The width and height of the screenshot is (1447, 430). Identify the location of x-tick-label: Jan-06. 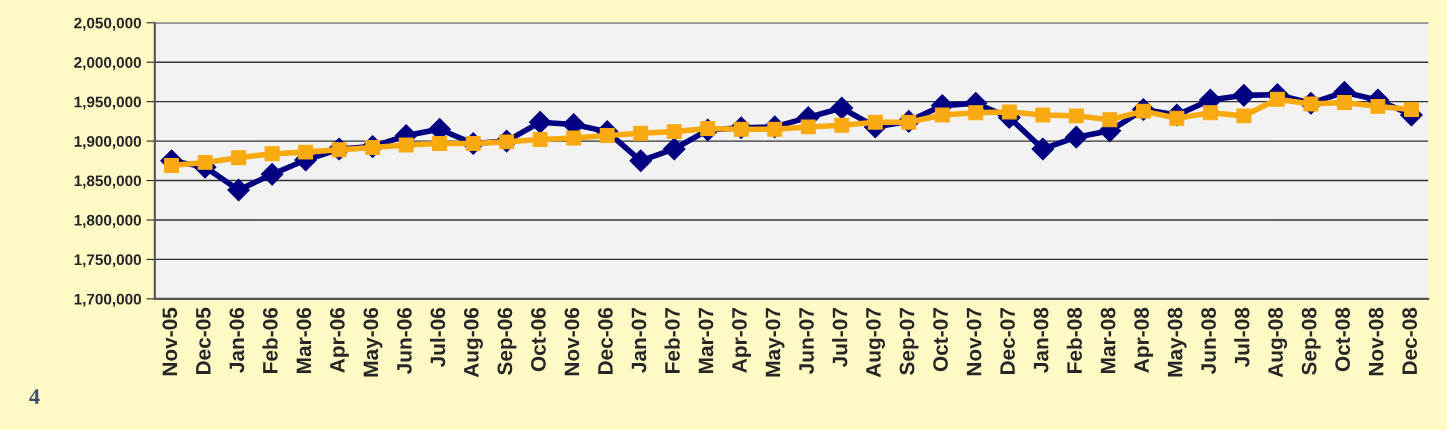
(237, 340).